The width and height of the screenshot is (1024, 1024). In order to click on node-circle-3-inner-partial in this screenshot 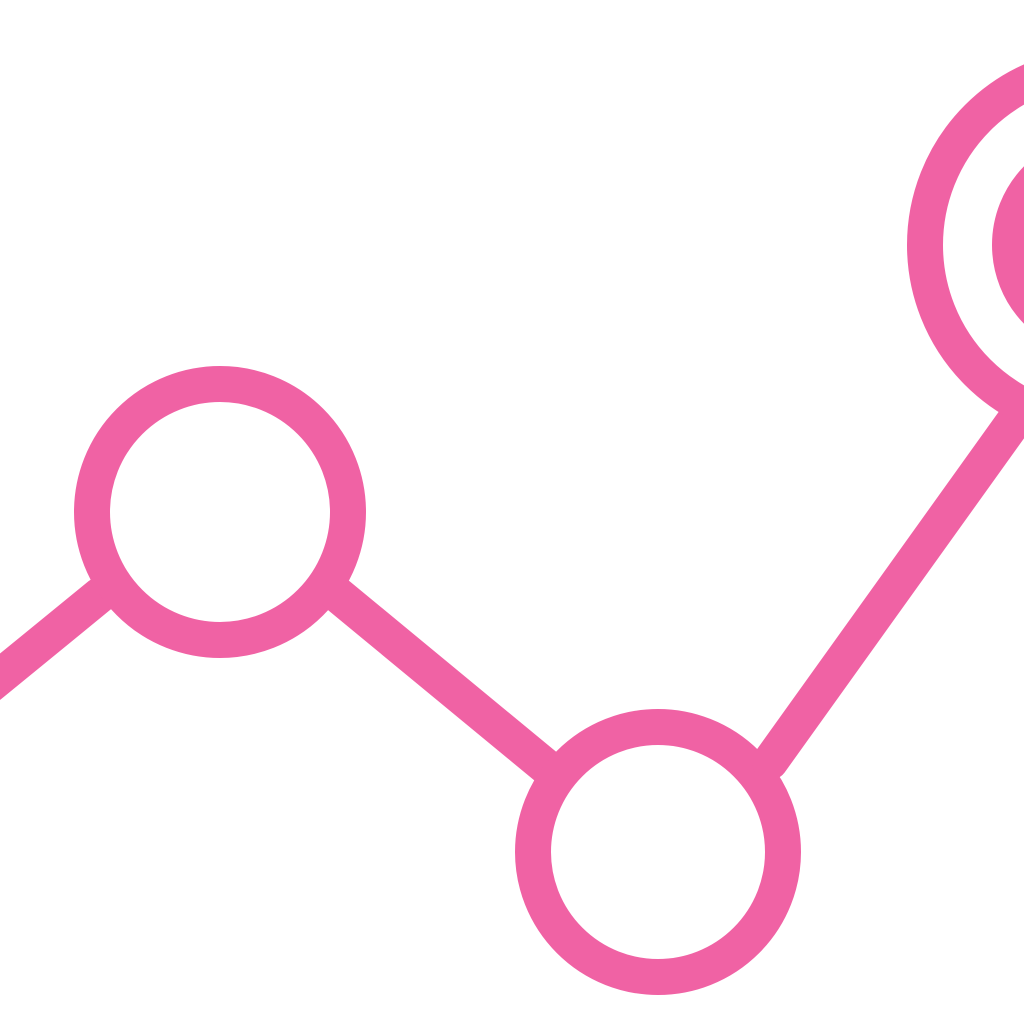, I will do `click(1008, 245)`.